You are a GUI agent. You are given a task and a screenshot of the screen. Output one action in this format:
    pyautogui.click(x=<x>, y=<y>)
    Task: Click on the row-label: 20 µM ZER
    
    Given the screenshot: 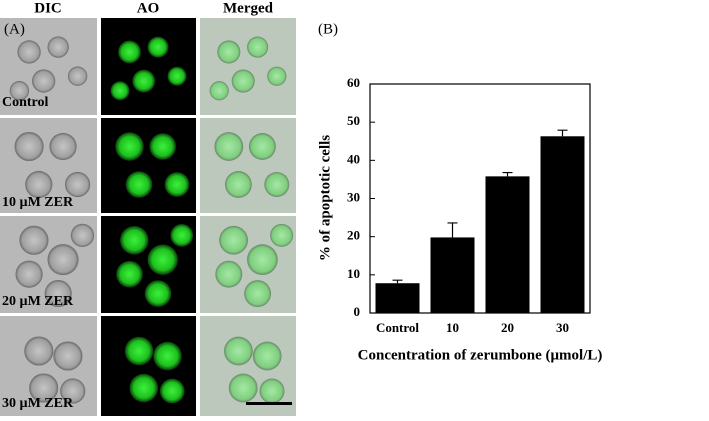 What is the action you would take?
    pyautogui.click(x=38, y=301)
    